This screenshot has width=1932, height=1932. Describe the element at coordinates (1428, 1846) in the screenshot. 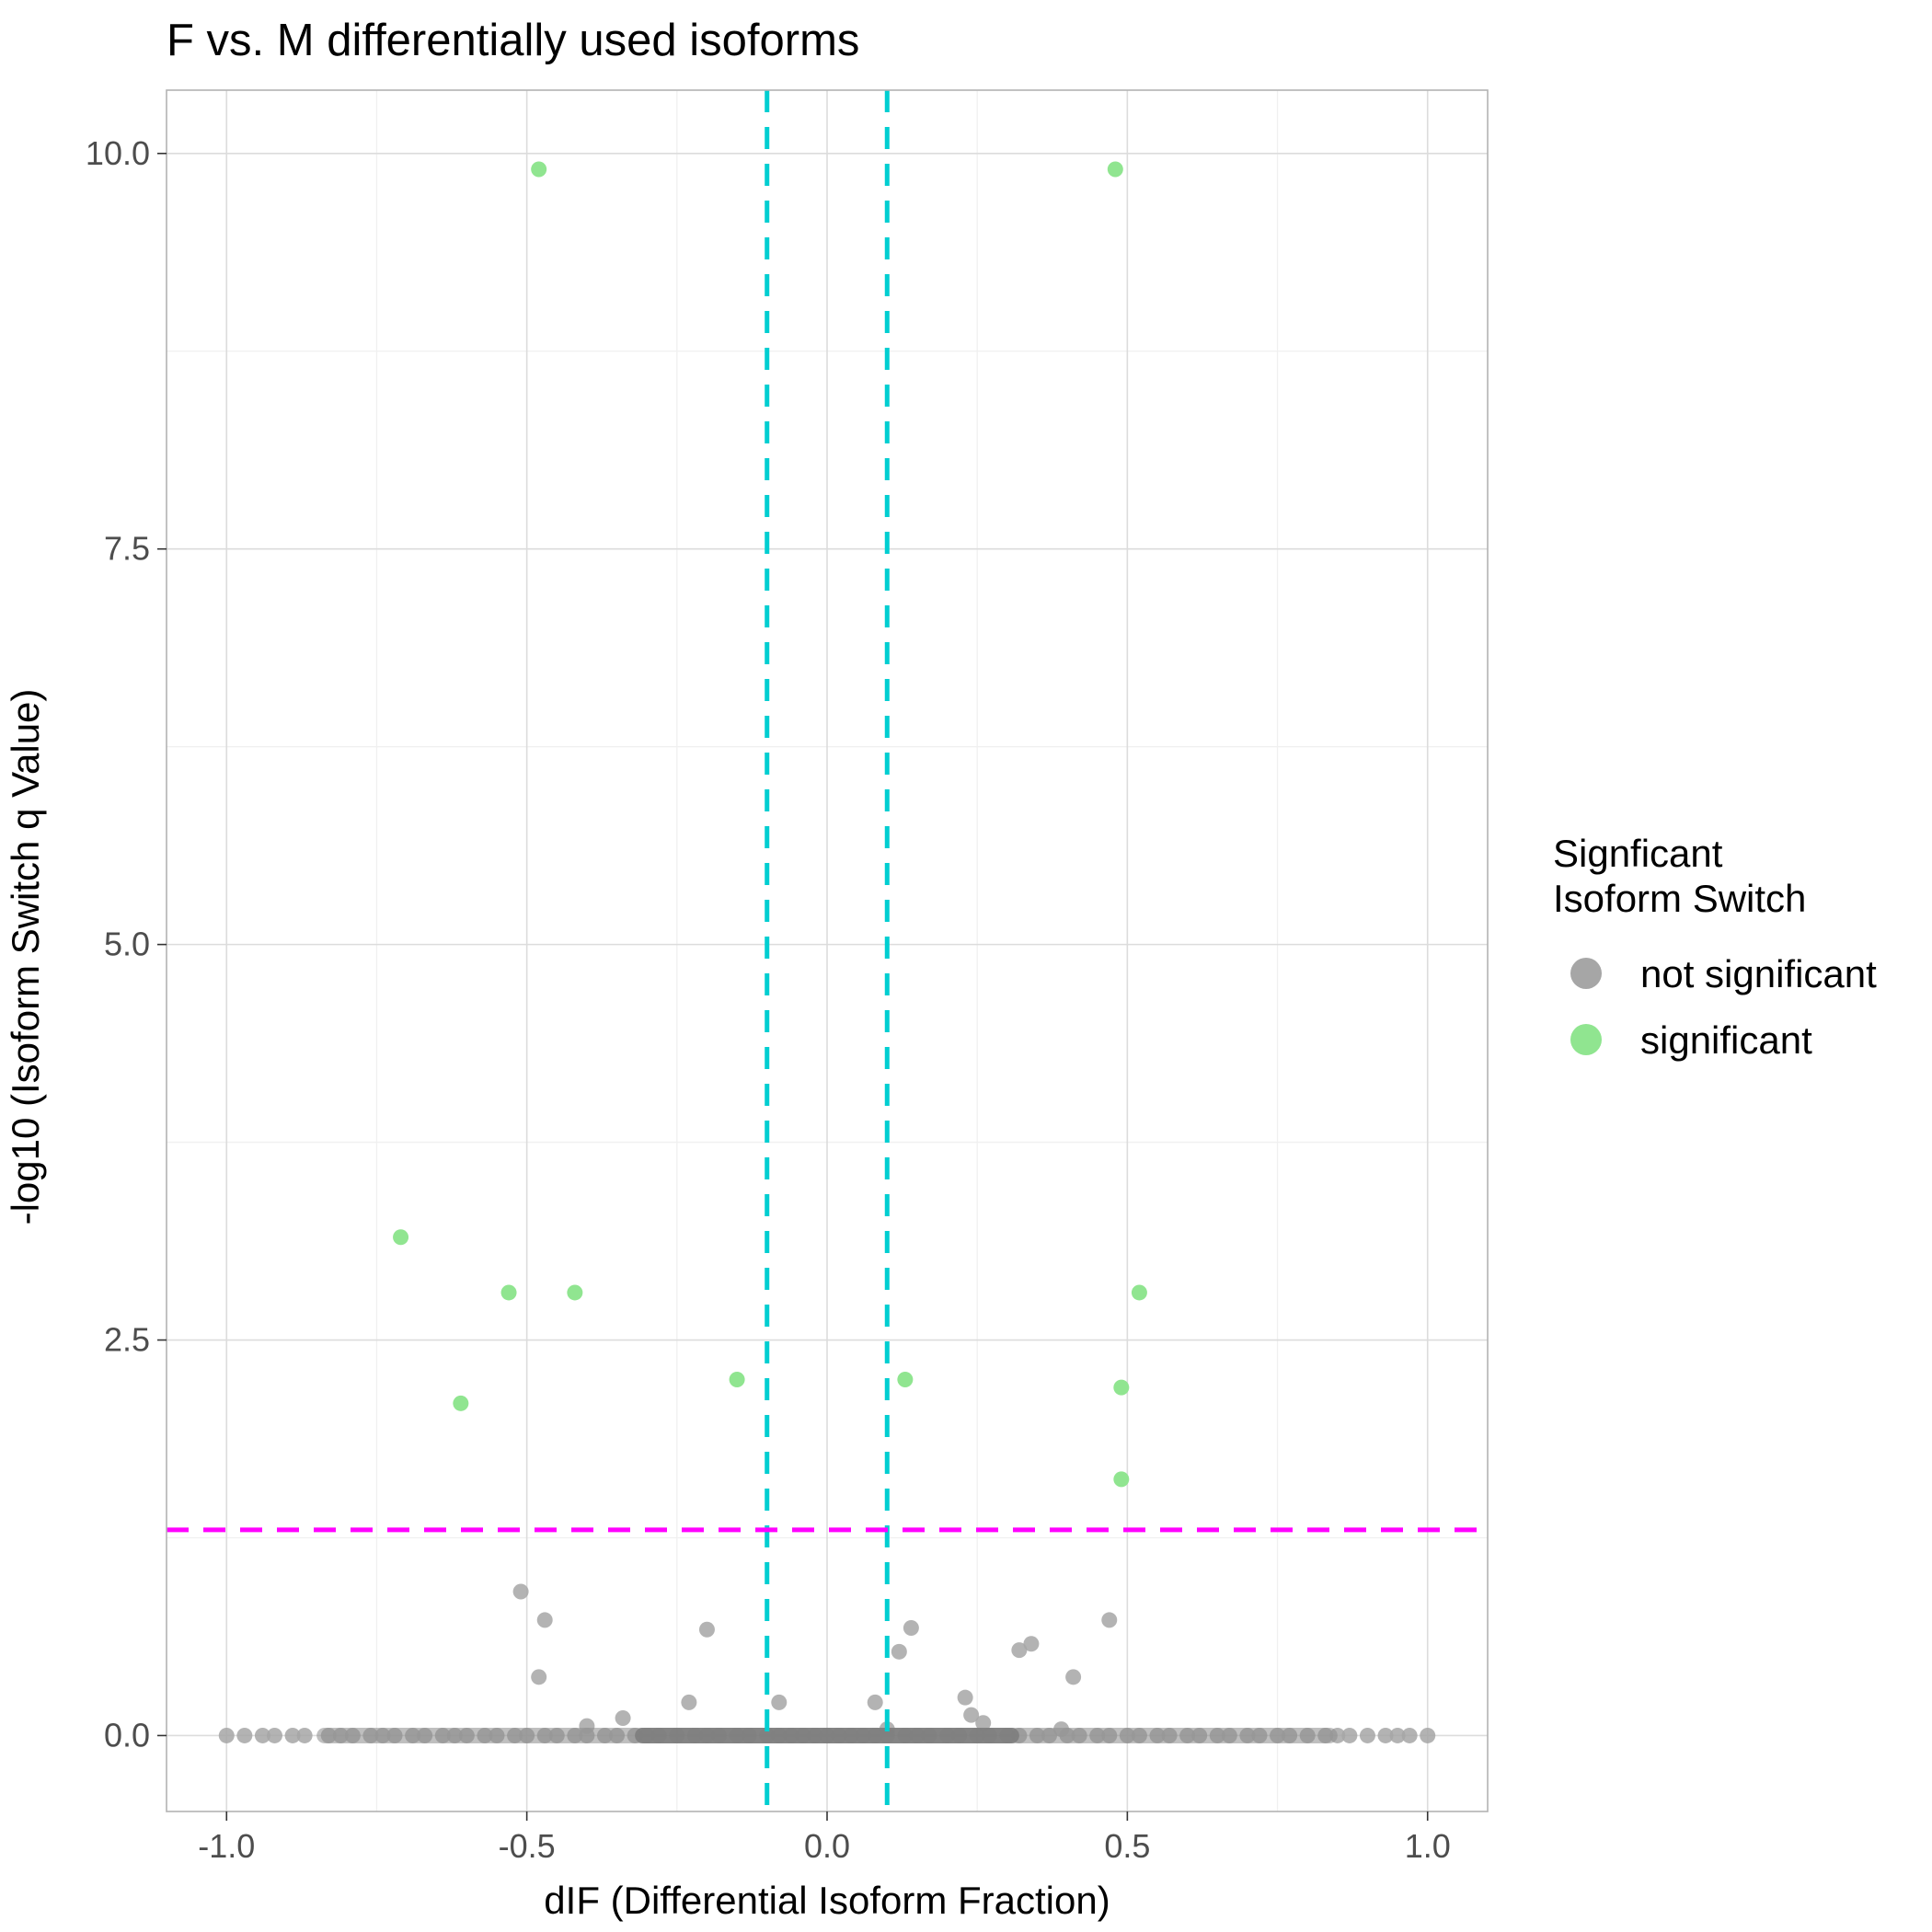

I see `x-tick-label: 1.0` at that location.